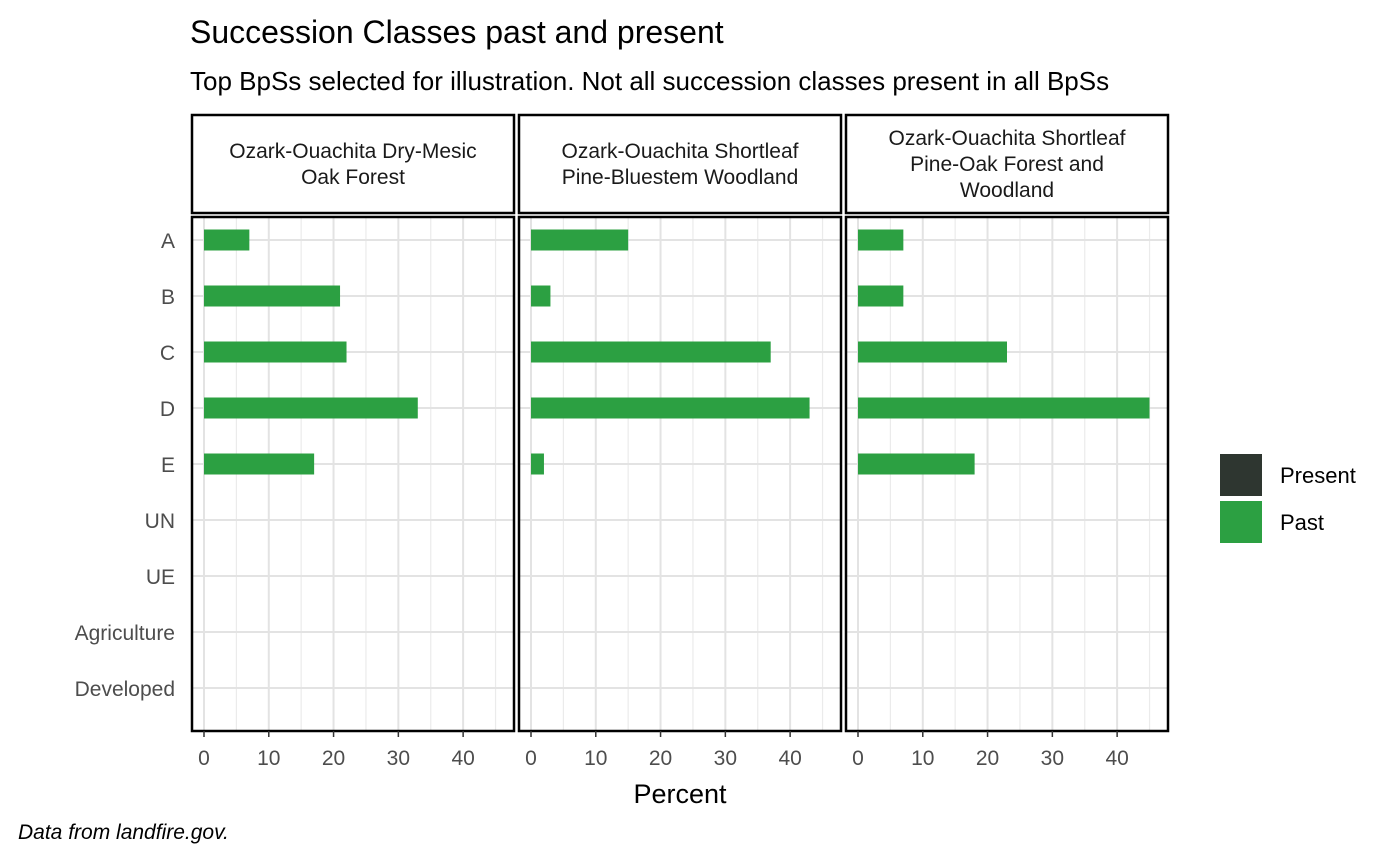 The height and width of the screenshot is (865, 1400). Describe the element at coordinates (1302, 522) in the screenshot. I see `legend-label-past: Past` at that location.